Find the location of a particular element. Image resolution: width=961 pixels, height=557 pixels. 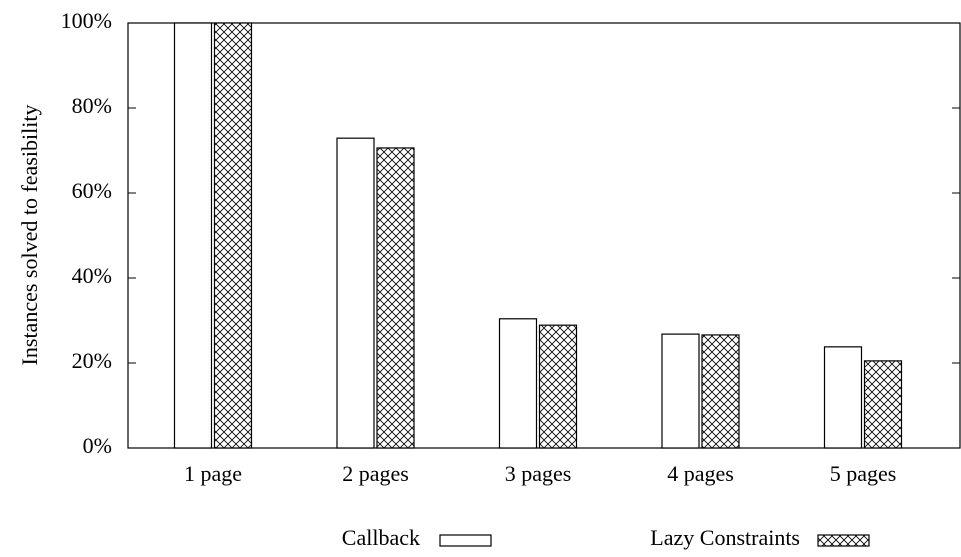

y-tick-label: 20% is located at coordinates (92, 360).